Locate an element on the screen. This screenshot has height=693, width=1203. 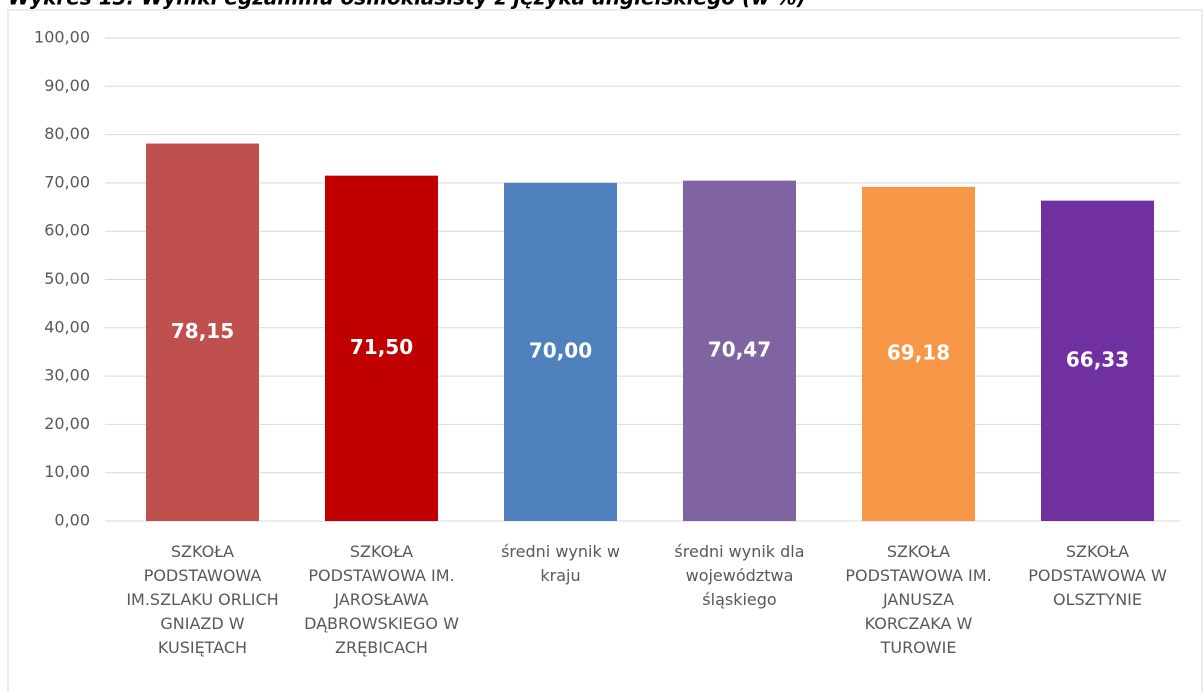
x-tick-label: średni wynik dla województwa śląskiego is located at coordinates (739, 575).